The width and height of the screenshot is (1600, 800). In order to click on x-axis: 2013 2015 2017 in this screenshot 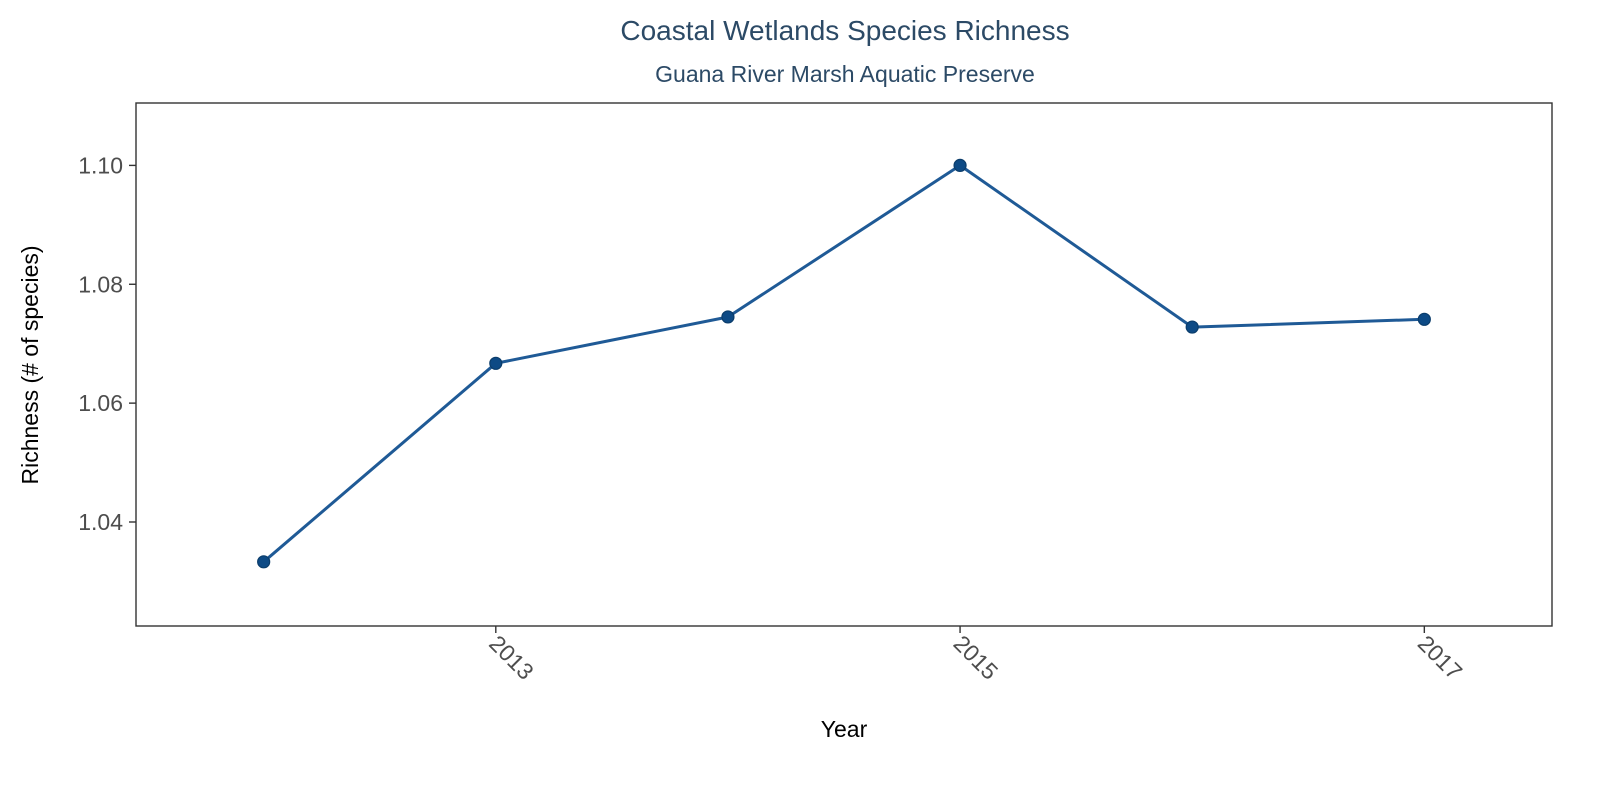, I will do `click(975, 655)`.